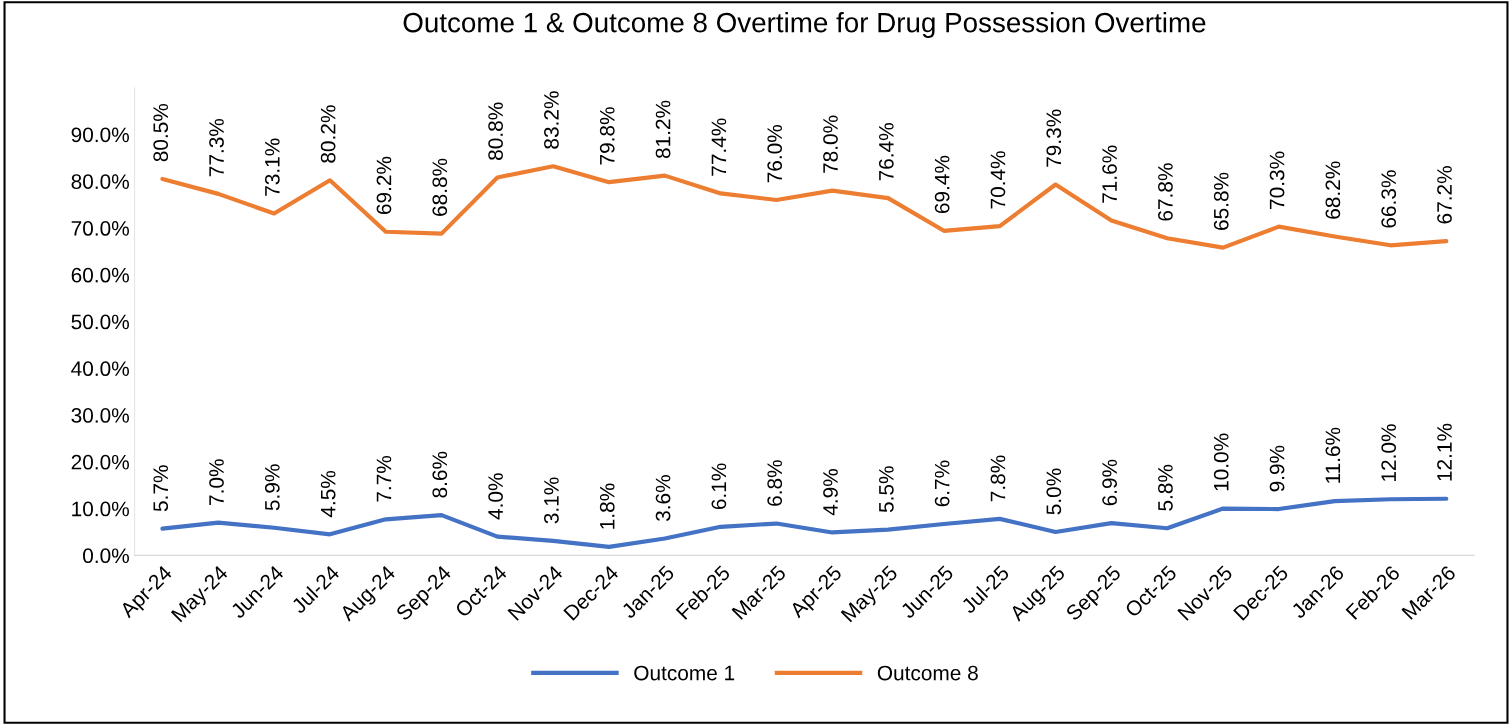 The image size is (1512, 725). Describe the element at coordinates (100, 509) in the screenshot. I see `y-tick-label: 10.0%` at that location.